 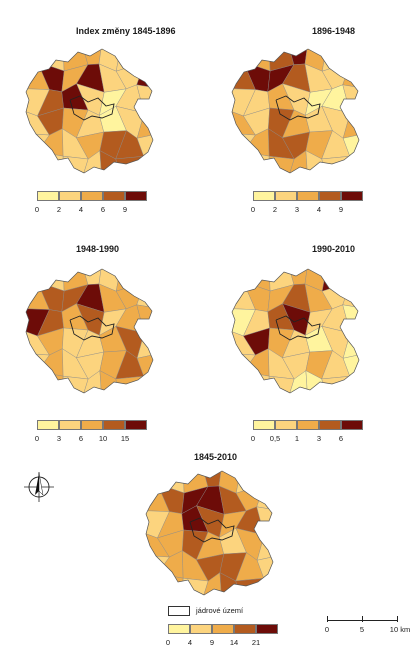 I want to click on compass-rose-icon, so click(x=39, y=487).